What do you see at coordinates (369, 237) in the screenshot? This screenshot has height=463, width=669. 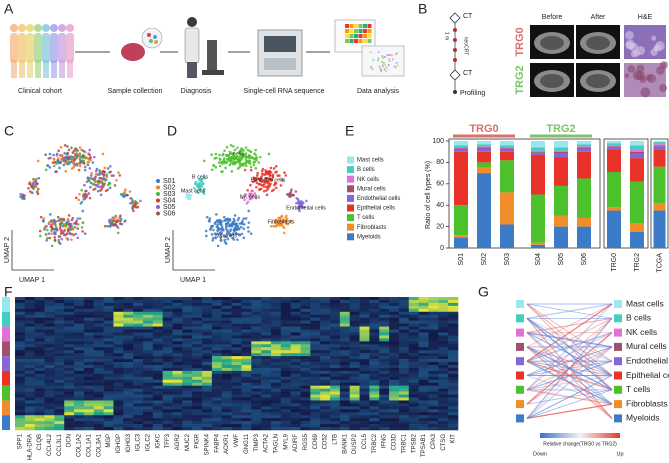 I see `legend-label: Myeloids` at bounding box center [369, 237].